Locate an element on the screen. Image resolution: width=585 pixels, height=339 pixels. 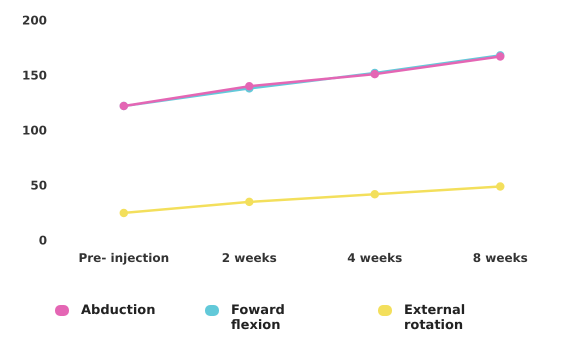
legend-label: External rotation is located at coordinates (435, 318).